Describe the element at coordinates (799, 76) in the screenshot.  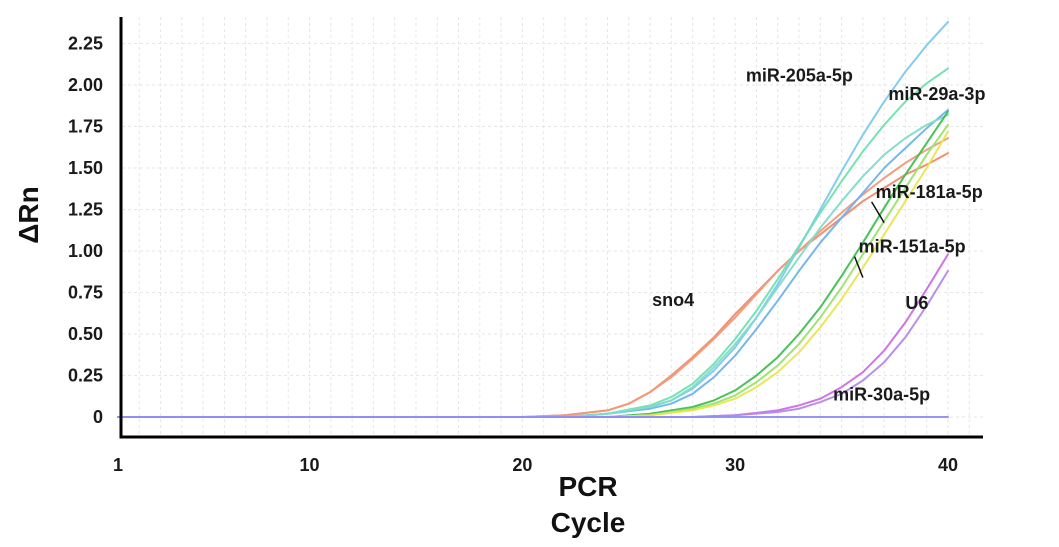
I see `series-label: miR-205a-5p` at that location.